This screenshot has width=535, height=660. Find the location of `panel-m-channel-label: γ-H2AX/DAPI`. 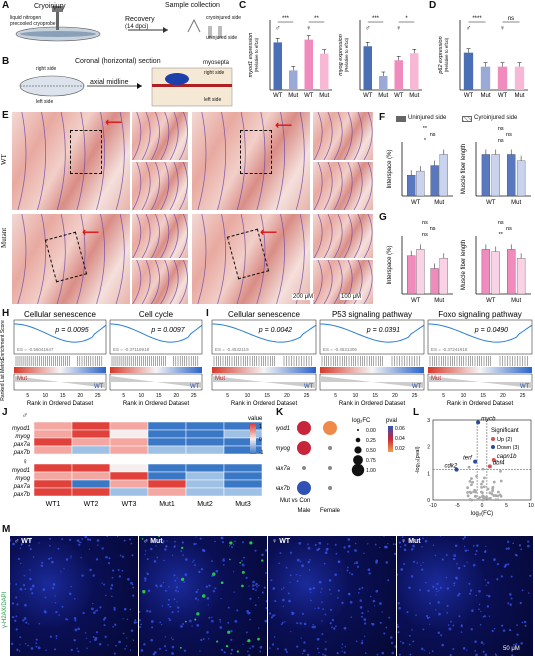

panel-m-channel-label: γ-H2AX/DAPI is located at coordinates (5, 609).